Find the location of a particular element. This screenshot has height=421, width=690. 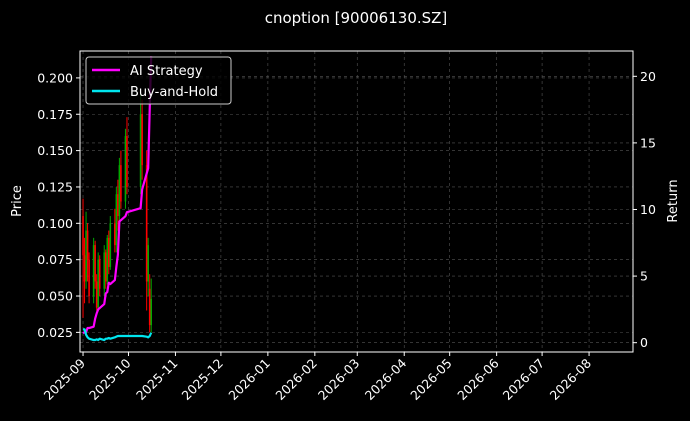

legend-label-buy-and-hold: Buy-and-Hold is located at coordinates (174, 92).